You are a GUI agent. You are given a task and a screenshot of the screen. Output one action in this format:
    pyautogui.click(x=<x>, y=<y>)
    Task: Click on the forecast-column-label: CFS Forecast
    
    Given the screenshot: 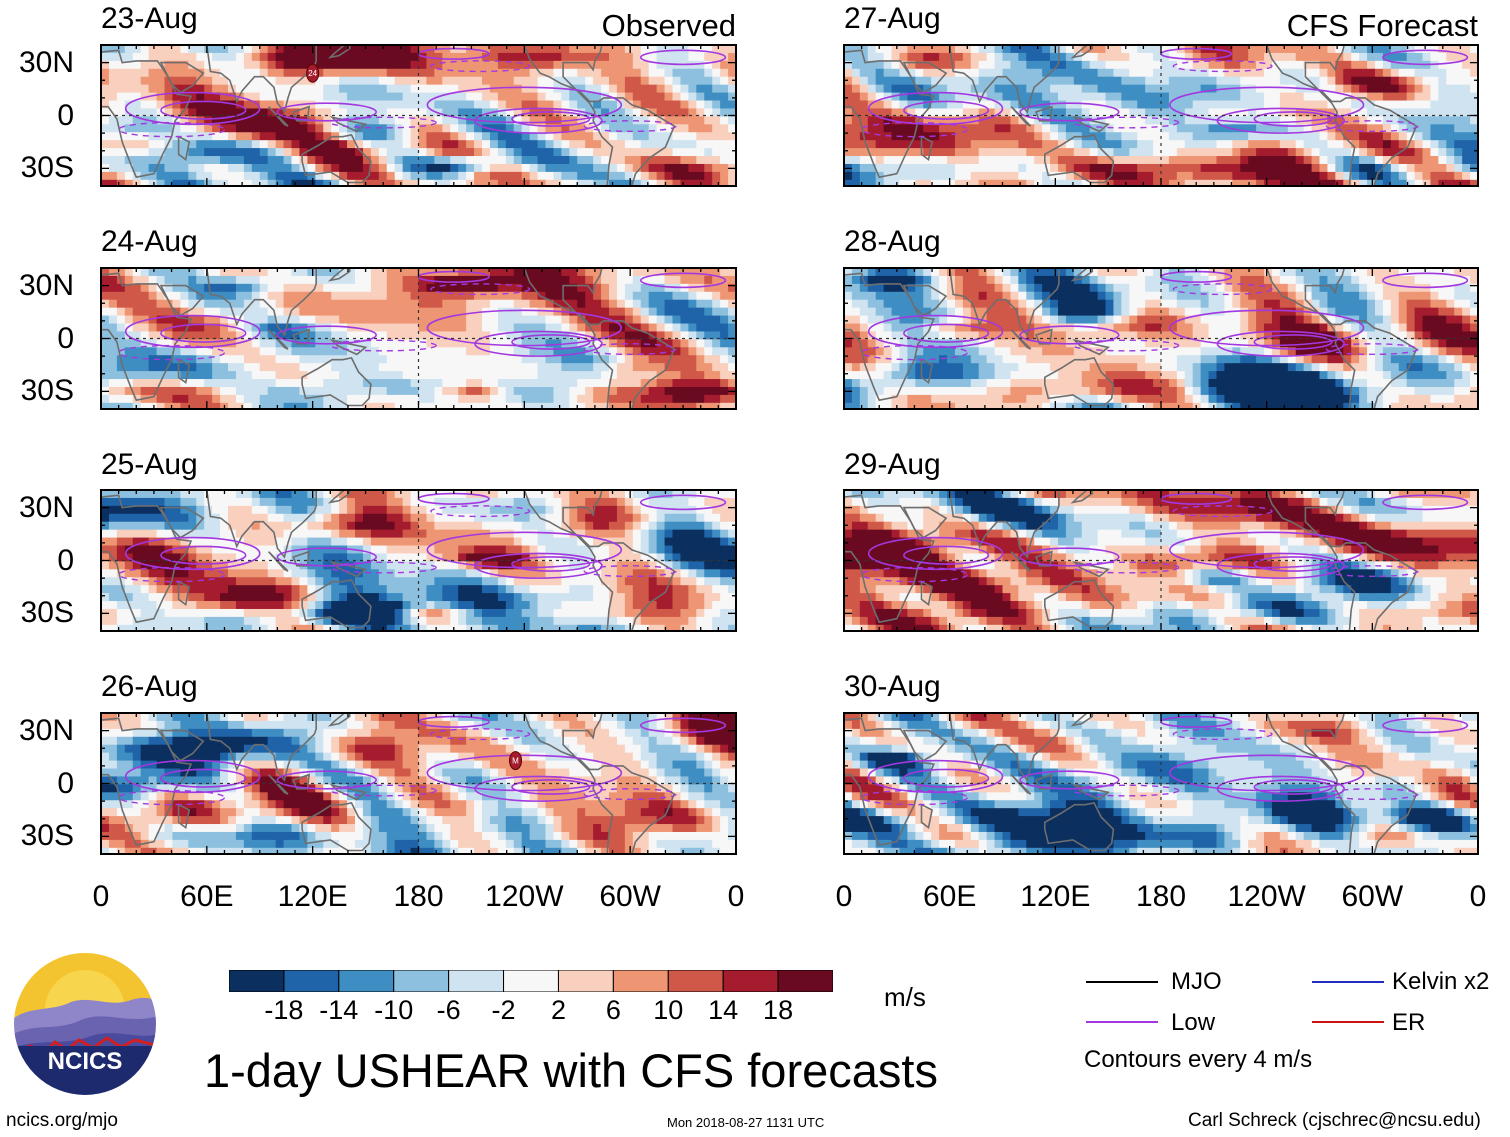 What is the action you would take?
    pyautogui.click(x=1382, y=25)
    